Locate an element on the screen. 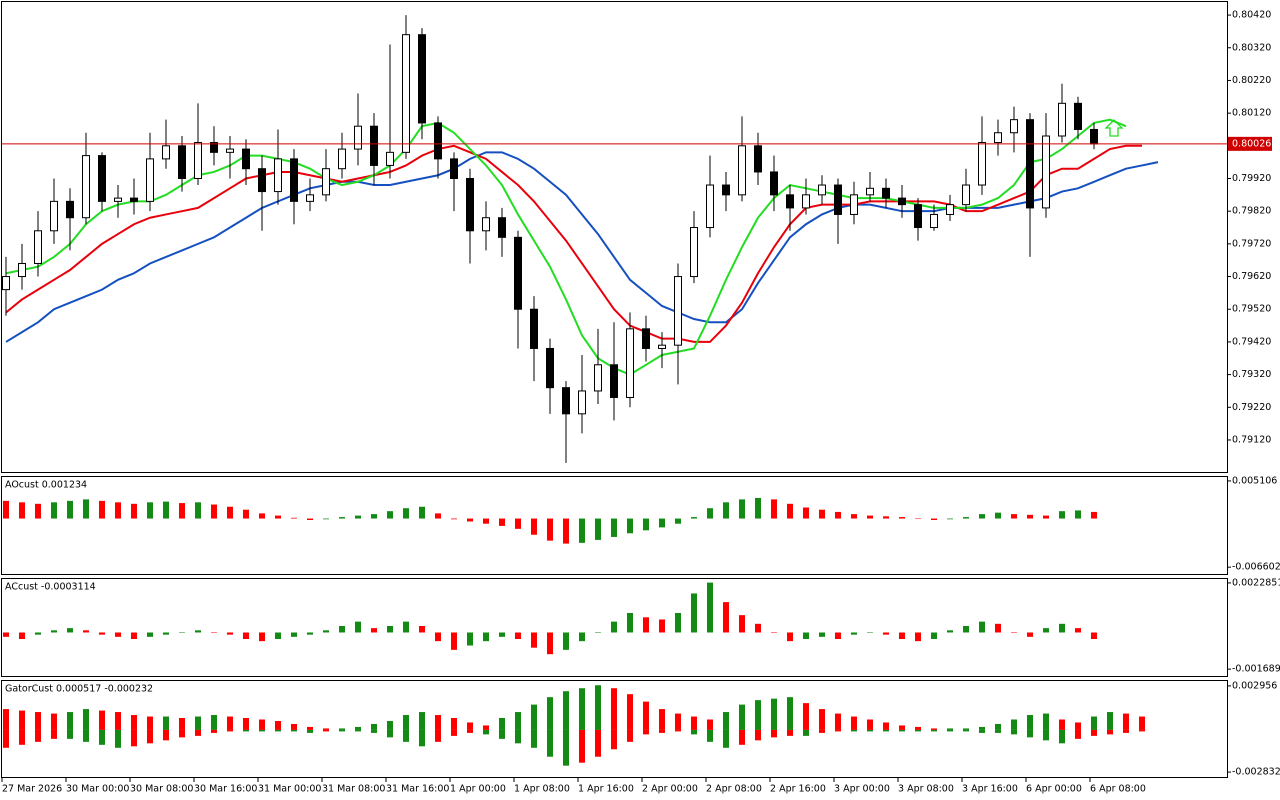  x-tick-label: 6 Apr 00:00 is located at coordinates (1054, 789).